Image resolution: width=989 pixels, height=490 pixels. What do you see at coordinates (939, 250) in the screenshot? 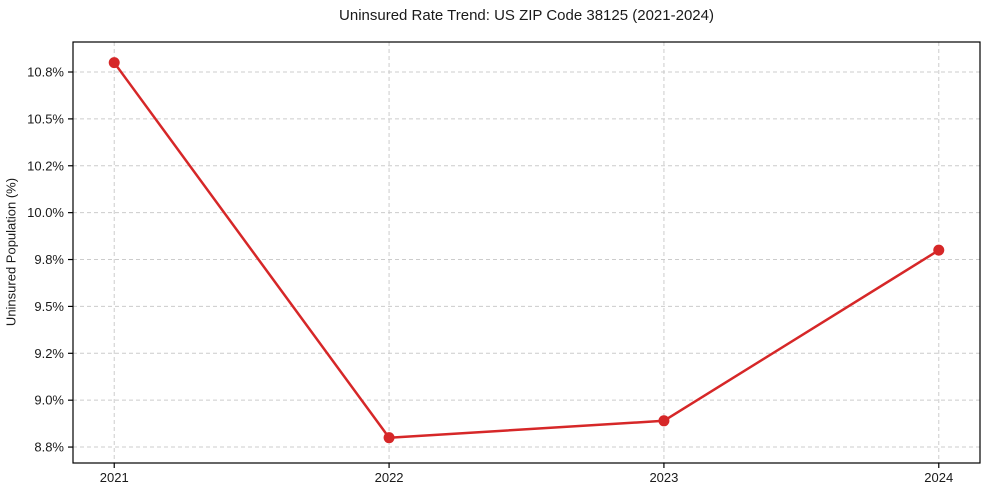
I see `data-point-2024` at bounding box center [939, 250].